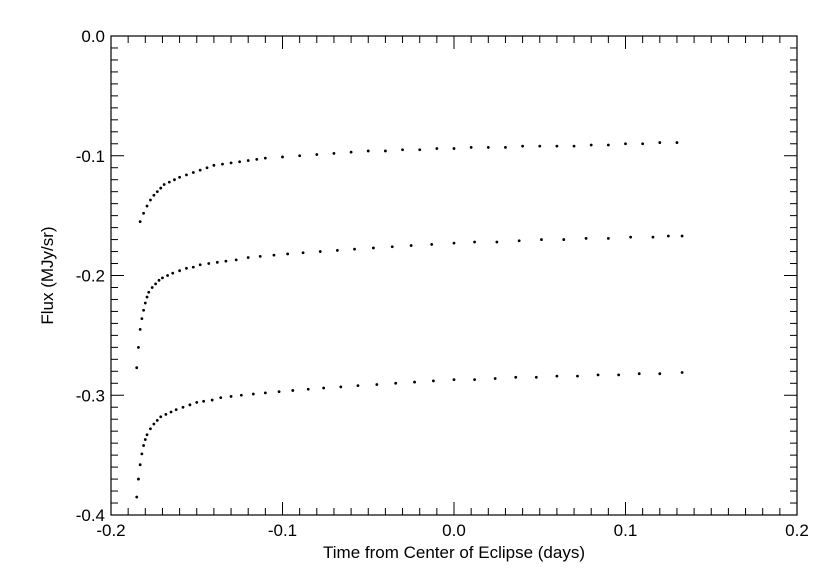  Describe the element at coordinates (90, 515) in the screenshot. I see `y-tick-label: -0.4` at that location.